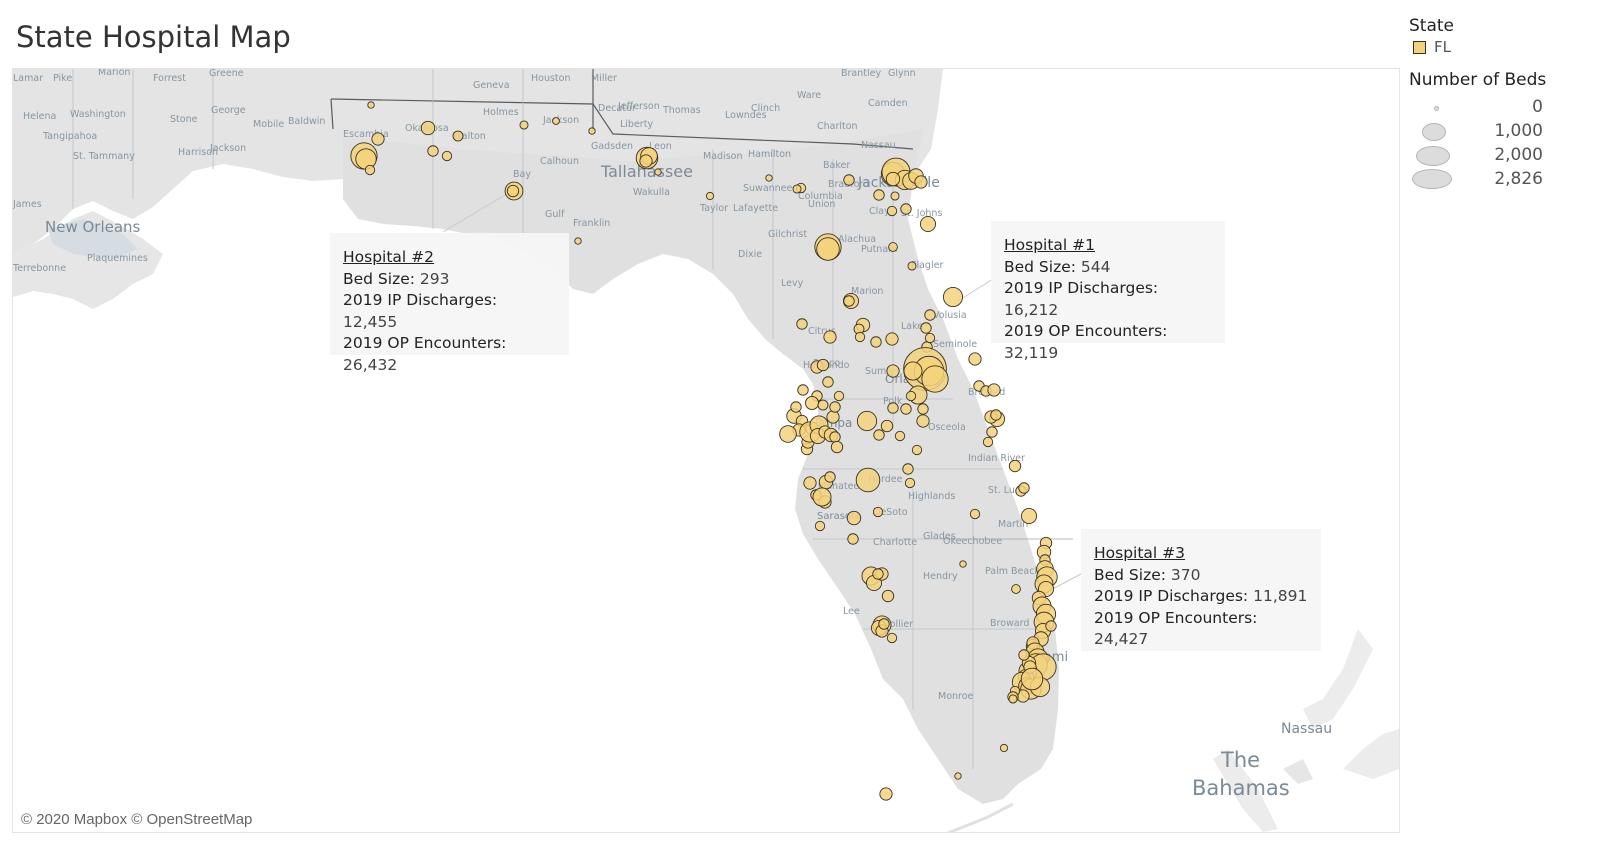  What do you see at coordinates (1504, 108) in the screenshot?
I see `legend-size-item: 0` at bounding box center [1504, 108].